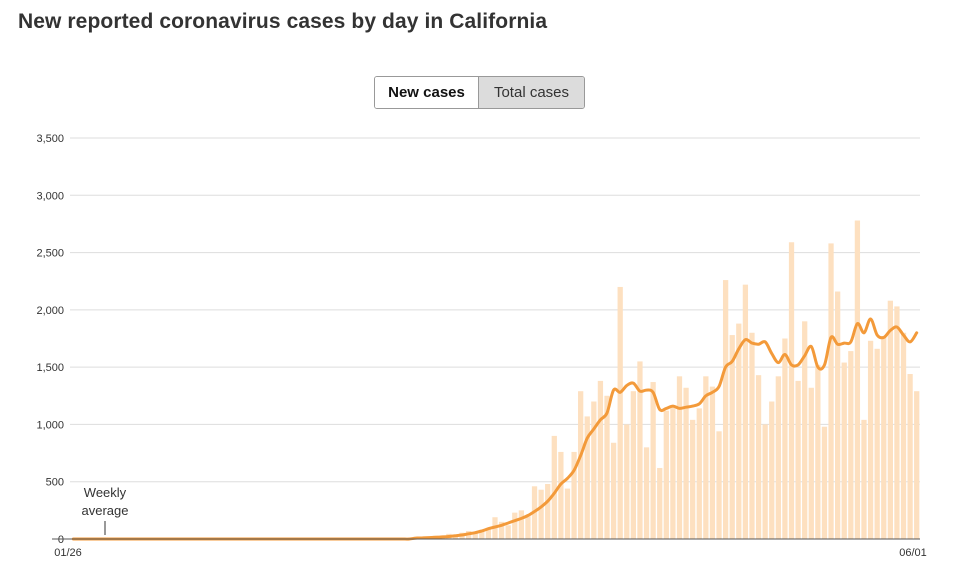  I want to click on annotation-text: Weekly, so click(105, 492).